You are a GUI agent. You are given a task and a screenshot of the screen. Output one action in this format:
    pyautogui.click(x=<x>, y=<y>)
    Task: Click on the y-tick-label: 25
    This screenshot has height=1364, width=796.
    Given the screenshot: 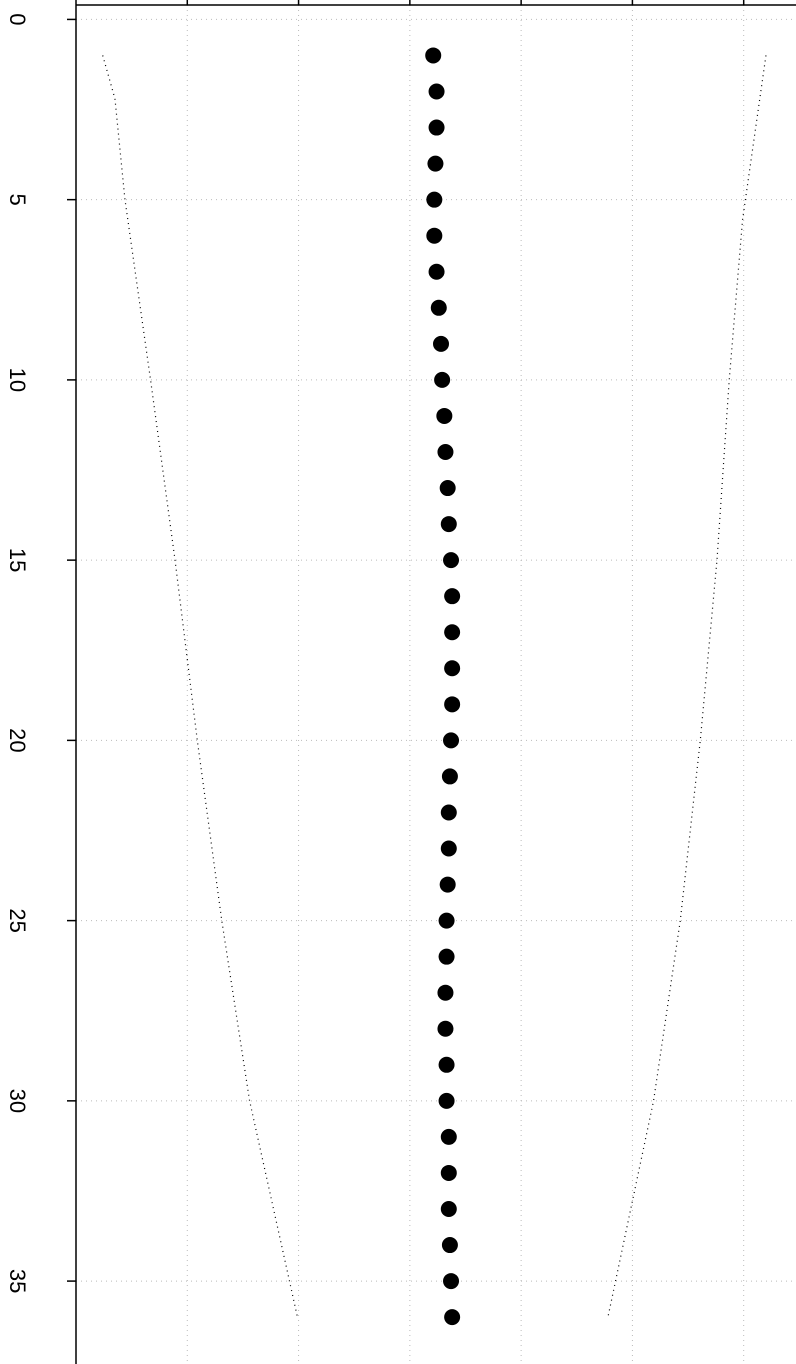 What is the action you would take?
    pyautogui.click(x=17, y=920)
    